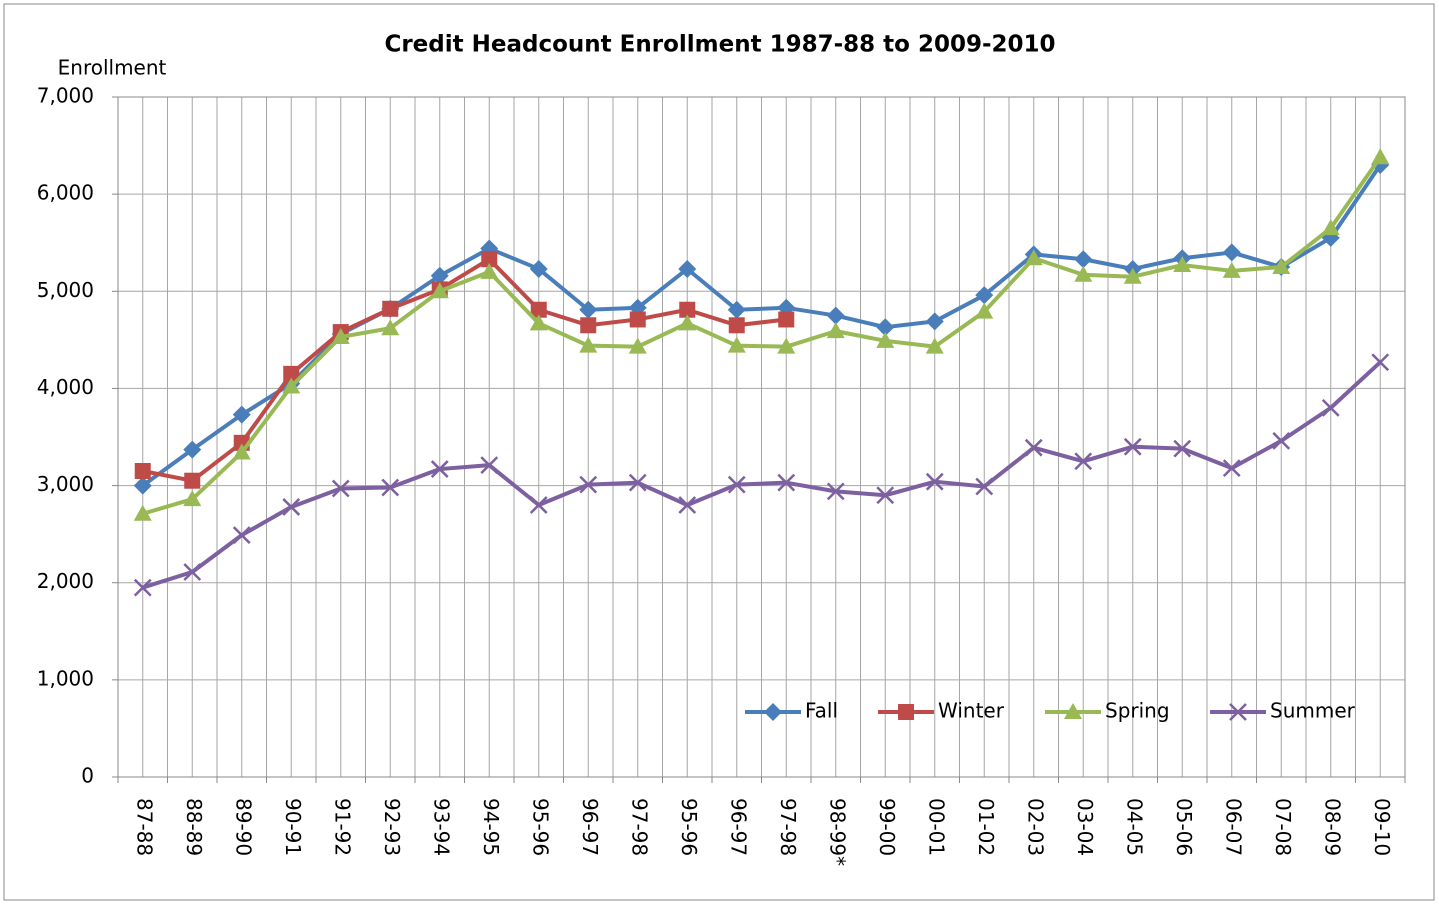 This screenshot has width=1439, height=905. Describe the element at coordinates (65, 387) in the screenshot. I see `y-tick-label: 4,000` at that location.